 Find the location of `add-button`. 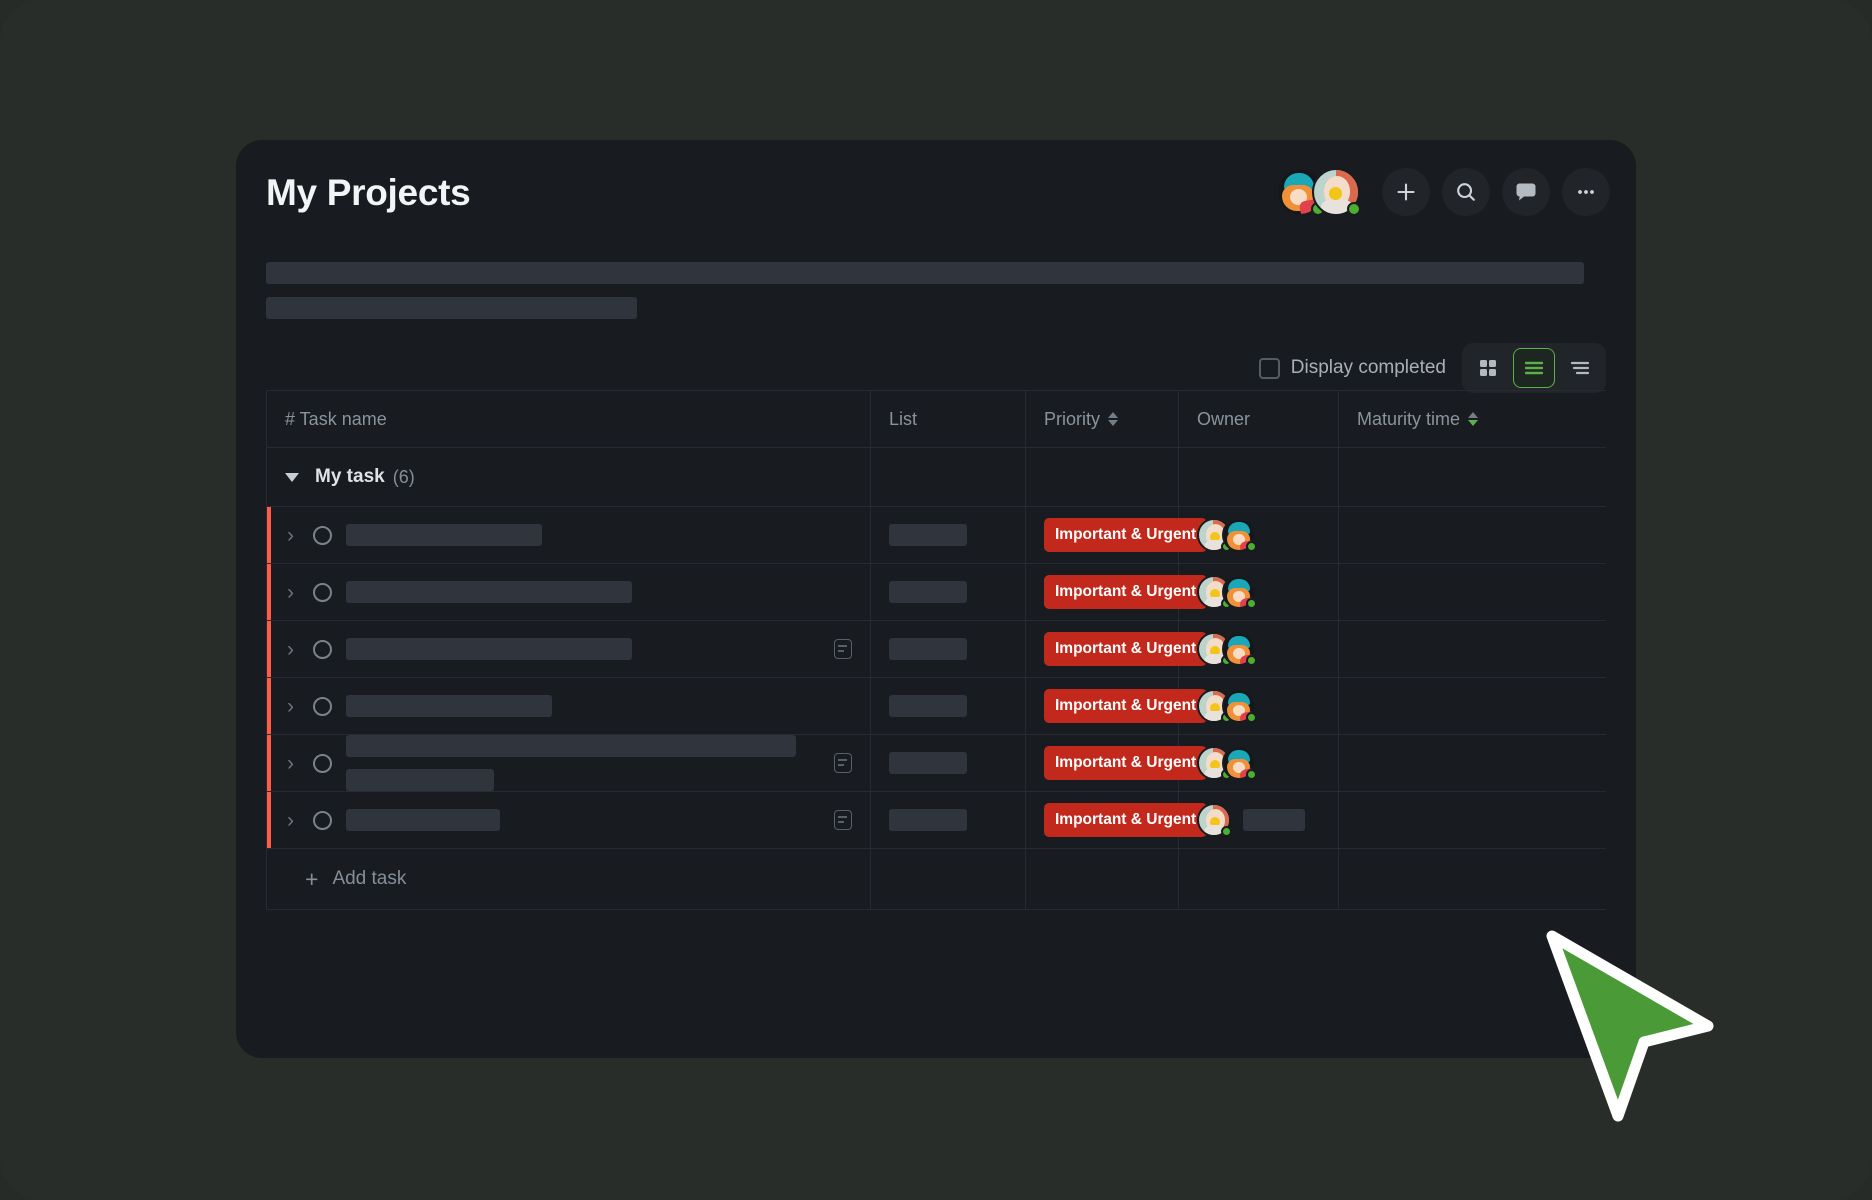

add-button is located at coordinates (1406, 192).